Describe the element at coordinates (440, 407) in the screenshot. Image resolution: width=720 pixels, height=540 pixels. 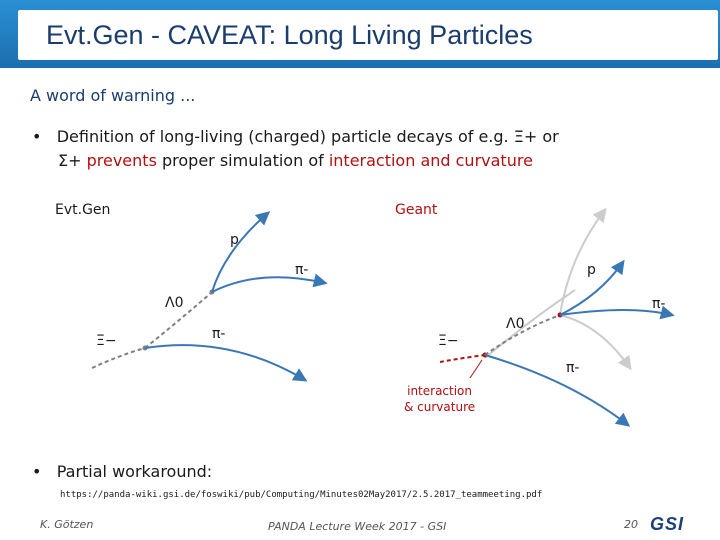
I see `annotation-line2: & curvature` at that location.